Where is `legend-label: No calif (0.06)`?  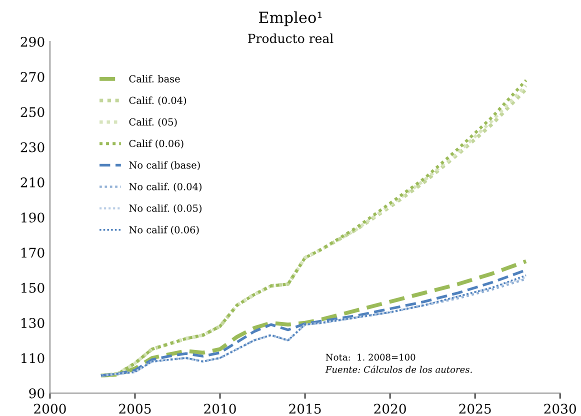 legend-label: No calif (0.06) is located at coordinates (164, 230).